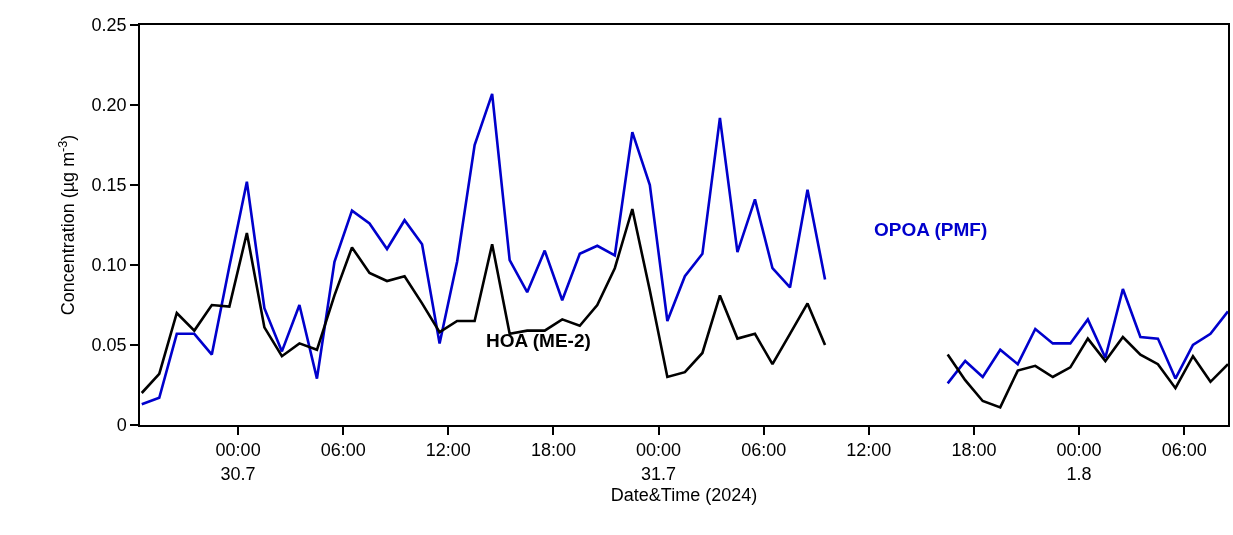 This screenshot has width=1233, height=535. Describe the element at coordinates (538, 340) in the screenshot. I see `series-label: HOA (ME-2)` at that location.